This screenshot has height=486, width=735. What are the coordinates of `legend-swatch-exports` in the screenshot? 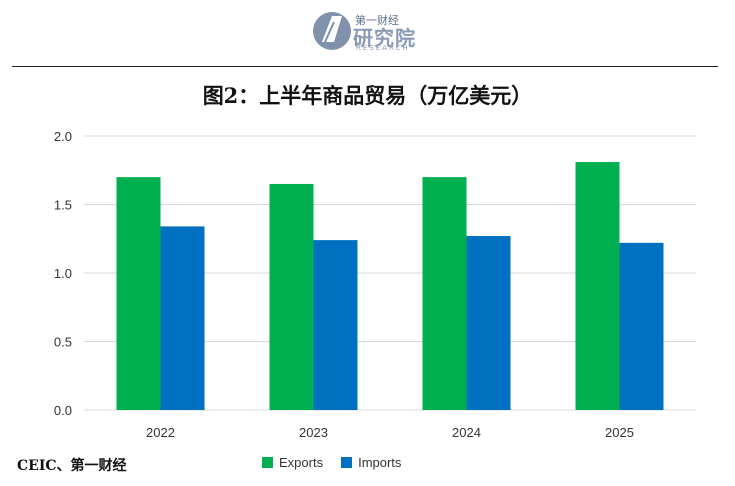 It's located at (267, 462).